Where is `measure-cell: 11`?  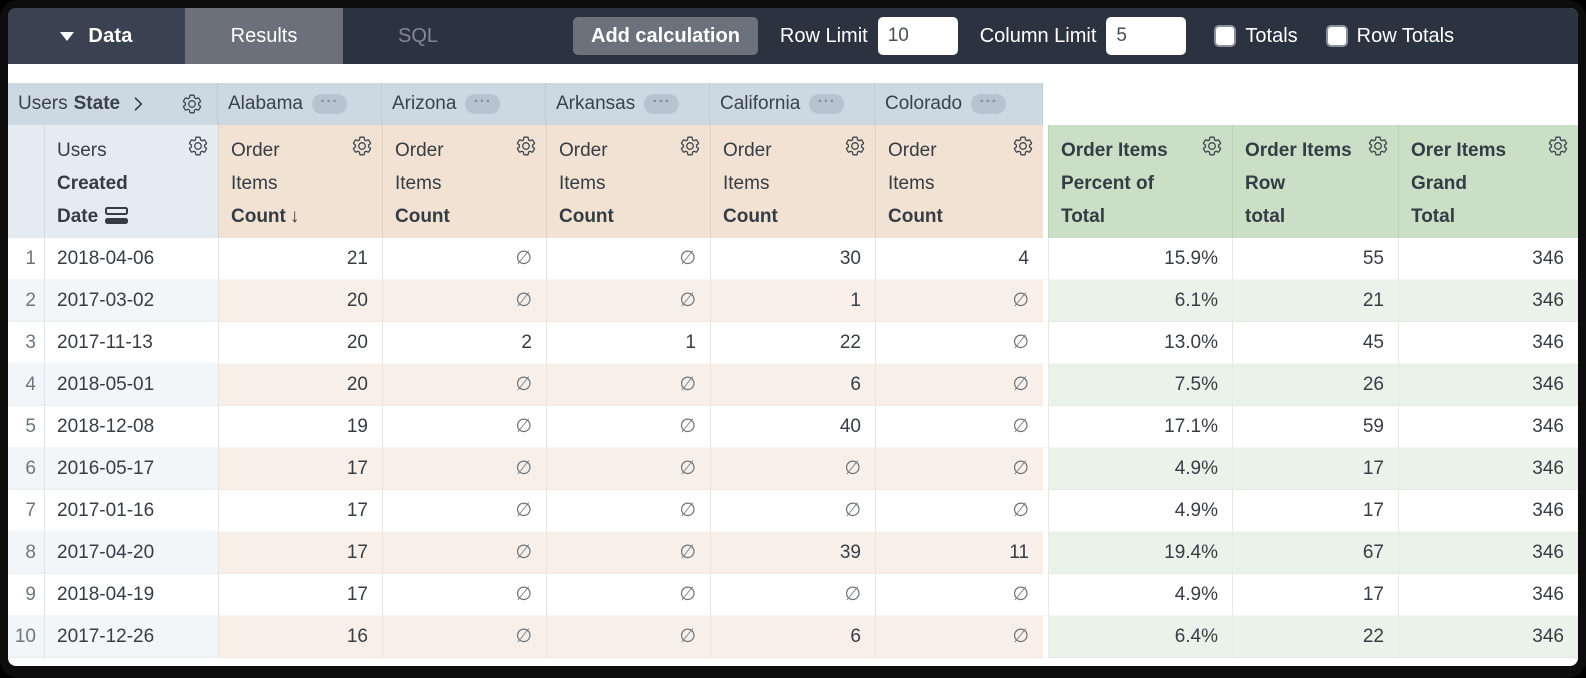 measure-cell: 11 is located at coordinates (959, 553).